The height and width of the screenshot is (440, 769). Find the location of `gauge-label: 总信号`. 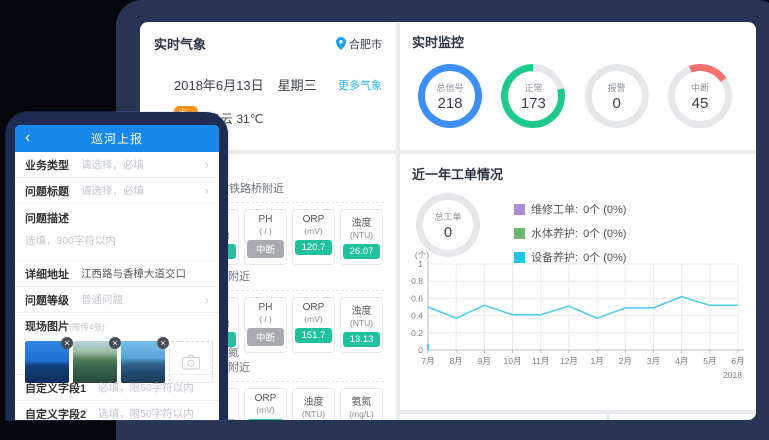

gauge-label: 总信号 is located at coordinates (450, 87).